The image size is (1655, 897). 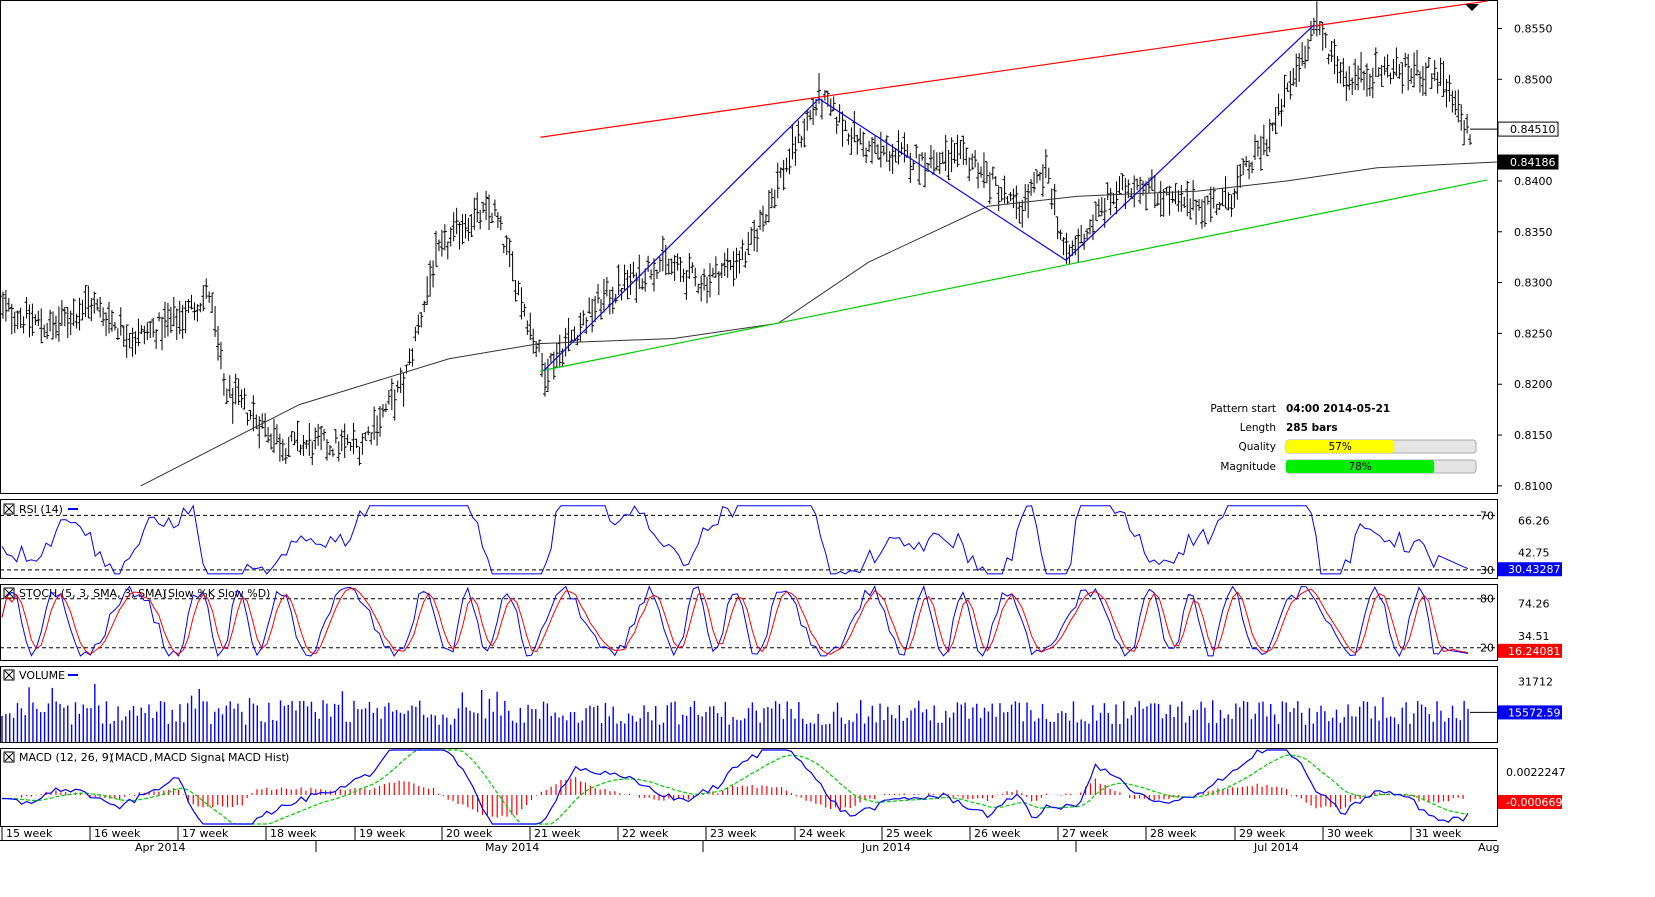 What do you see at coordinates (1537, 802) in the screenshot?
I see `macd-current-label: -0.0006698` at bounding box center [1537, 802].